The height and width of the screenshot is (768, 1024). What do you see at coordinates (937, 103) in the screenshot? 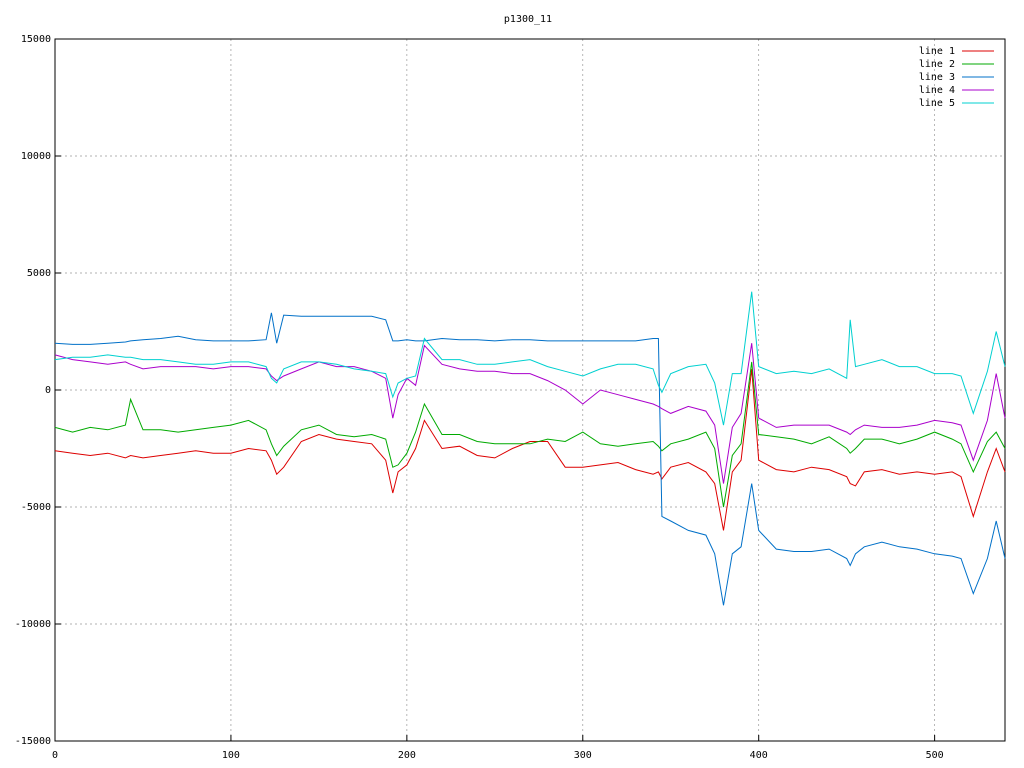
I see `legend-label: line 5` at bounding box center [937, 103].